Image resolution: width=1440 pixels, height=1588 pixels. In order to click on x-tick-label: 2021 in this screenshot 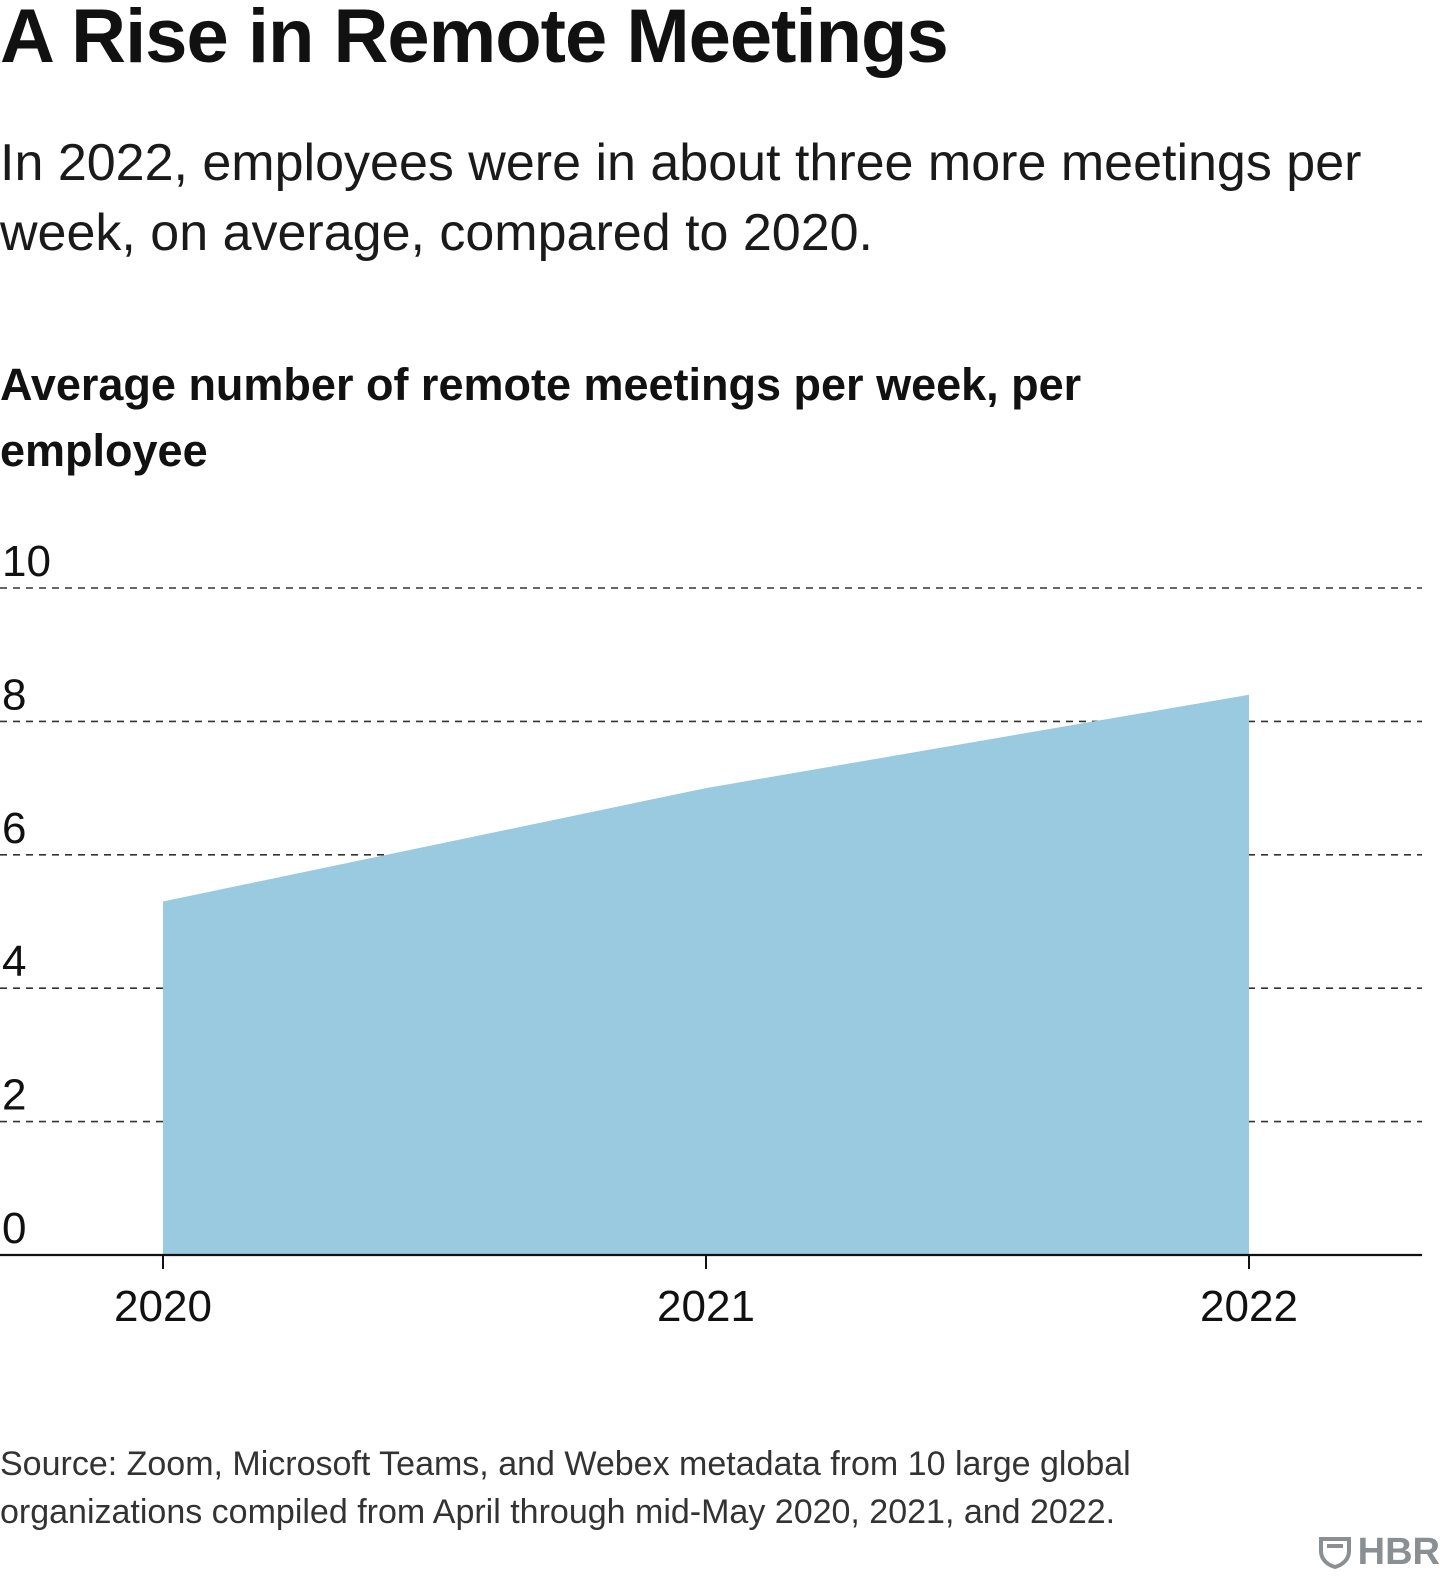, I will do `click(706, 1306)`.